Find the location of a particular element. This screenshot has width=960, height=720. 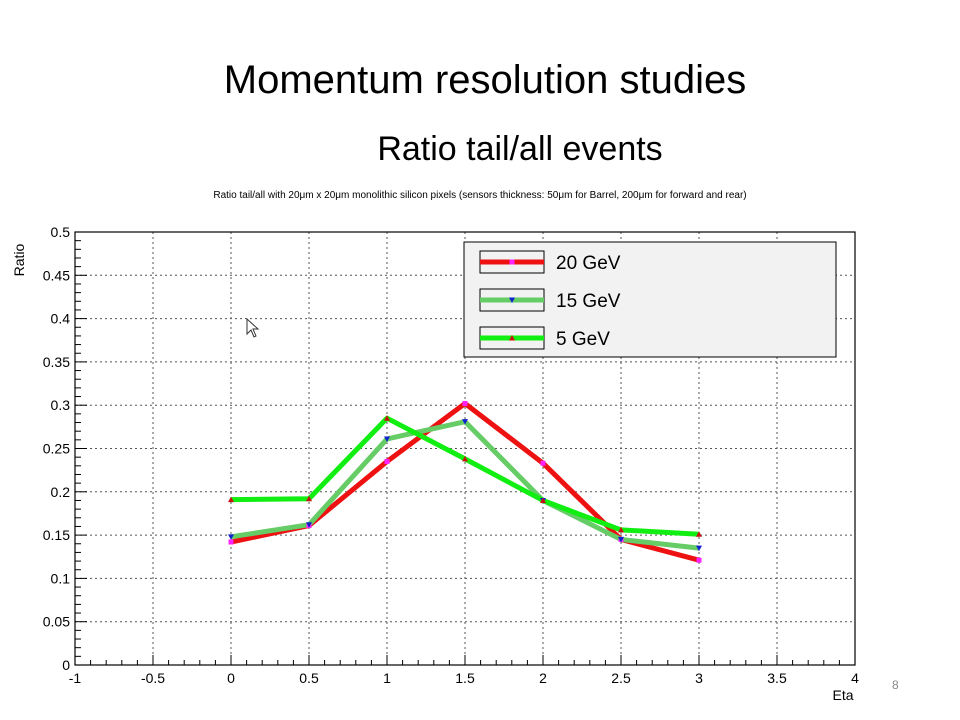

mouse-pointer-icon is located at coordinates (253, 328).